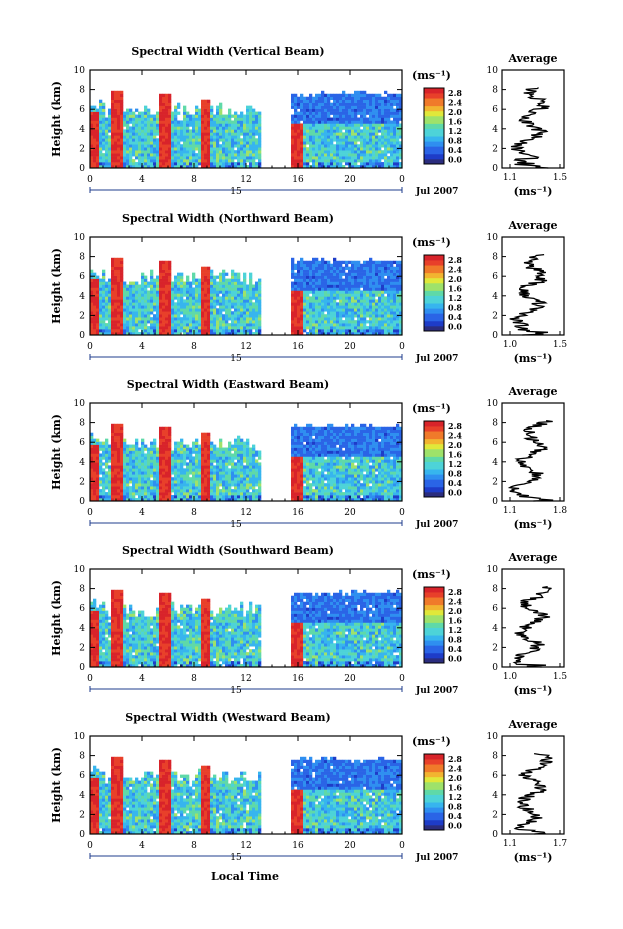 Image resolution: width=623 pixels, height=929 pixels. I want to click on colorbar-tick-label: 2.4, so click(455, 102).